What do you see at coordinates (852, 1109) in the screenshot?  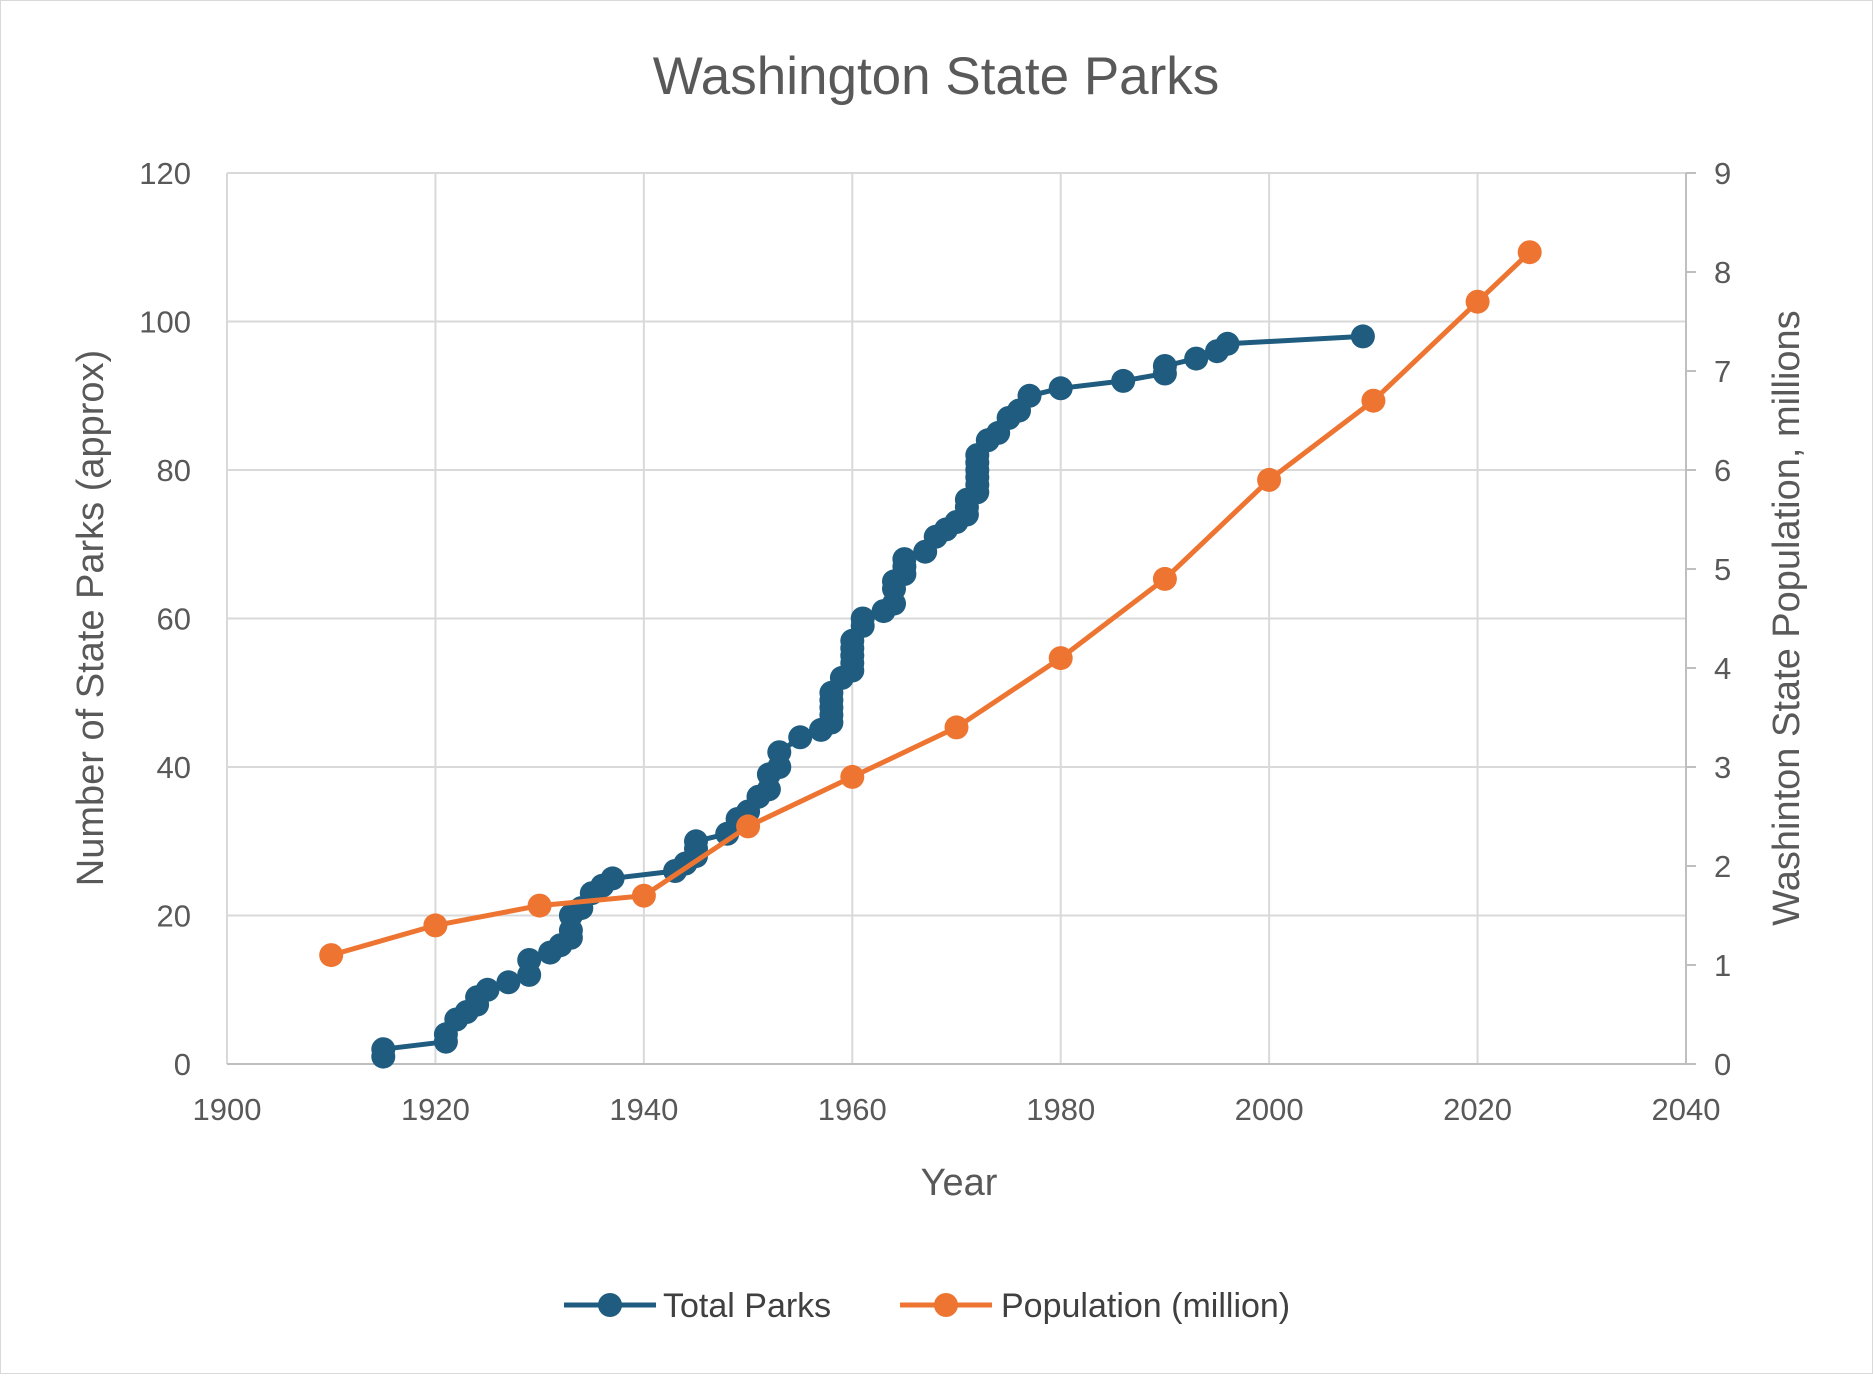 I see `x-tick-label: 1960` at bounding box center [852, 1109].